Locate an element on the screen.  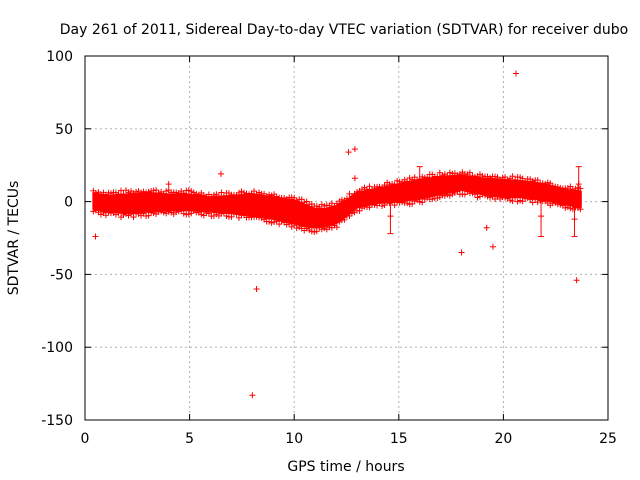
y-tick-label: 0 is located at coordinates (68, 203).